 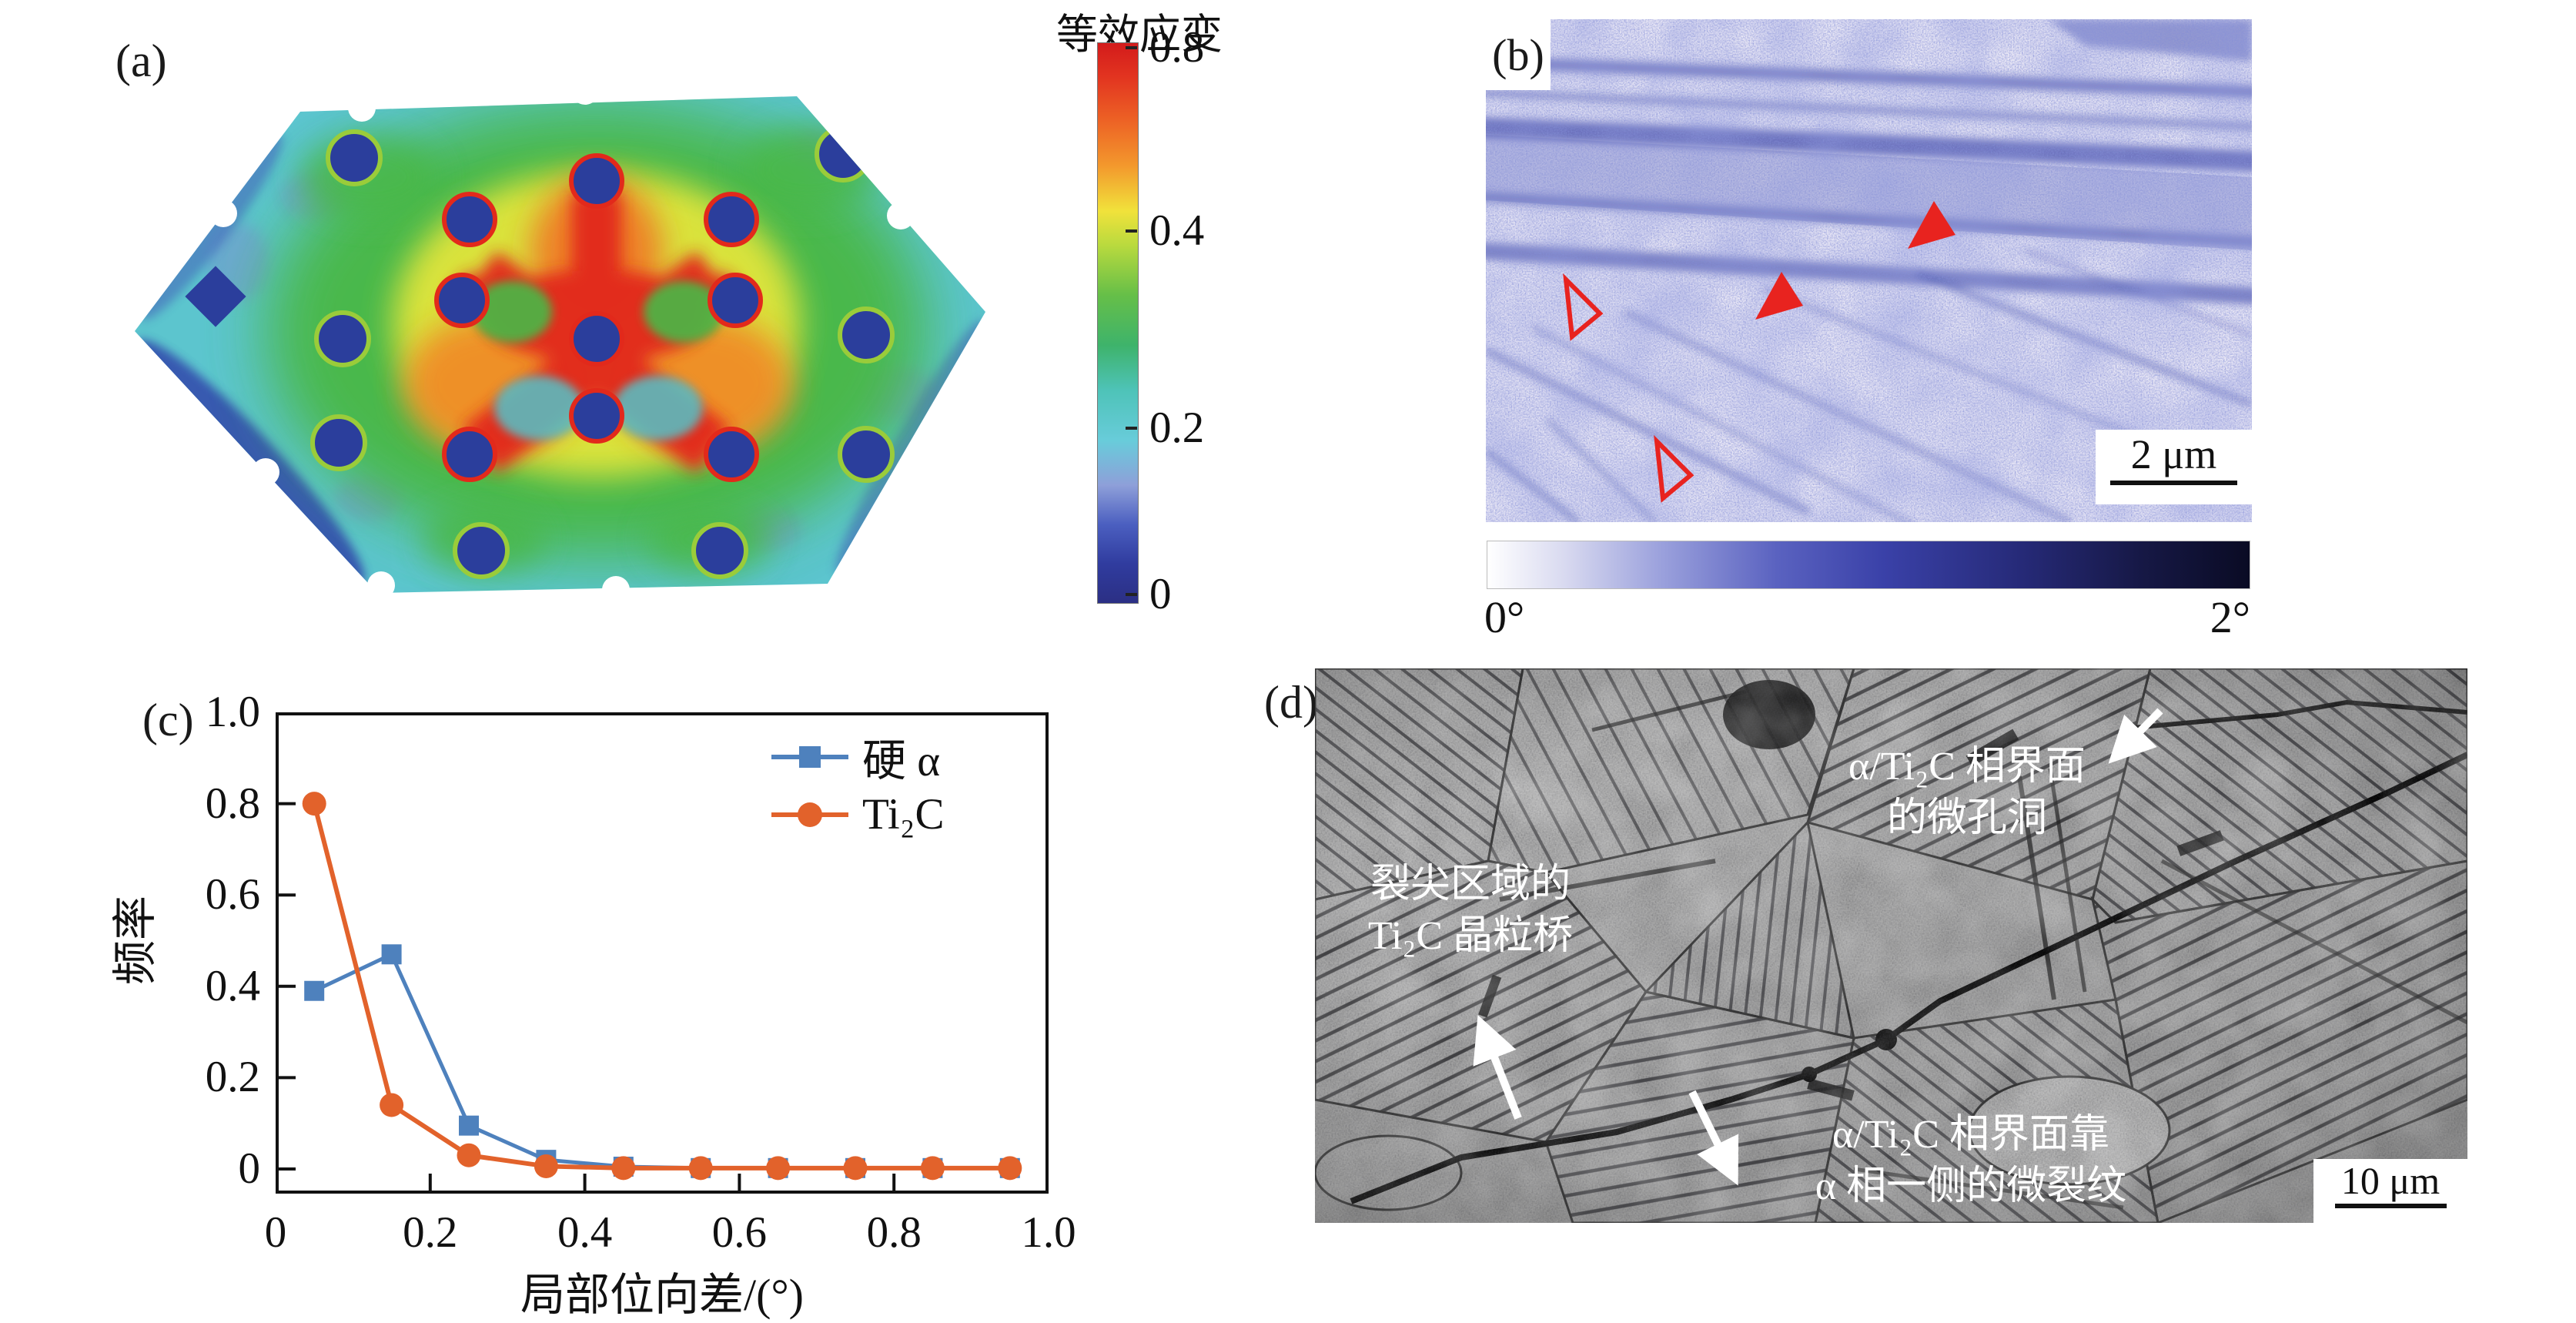 I want to click on x-tick-label: 0.4, so click(x=585, y=1232).